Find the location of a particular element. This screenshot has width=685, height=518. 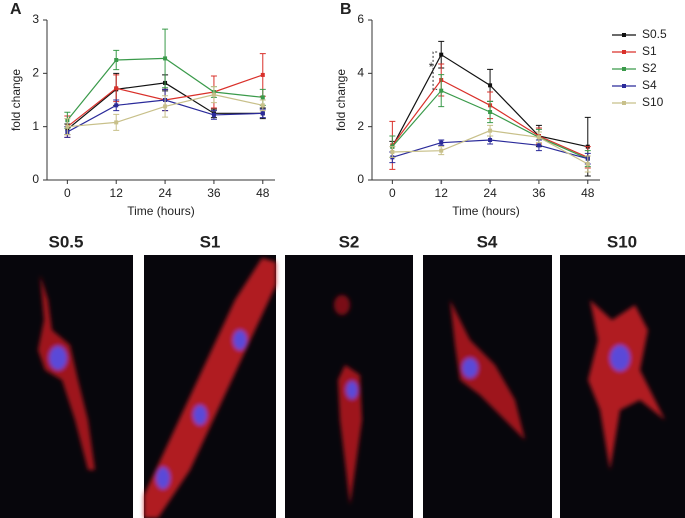

legend-label: S1 is located at coordinates (649, 51).